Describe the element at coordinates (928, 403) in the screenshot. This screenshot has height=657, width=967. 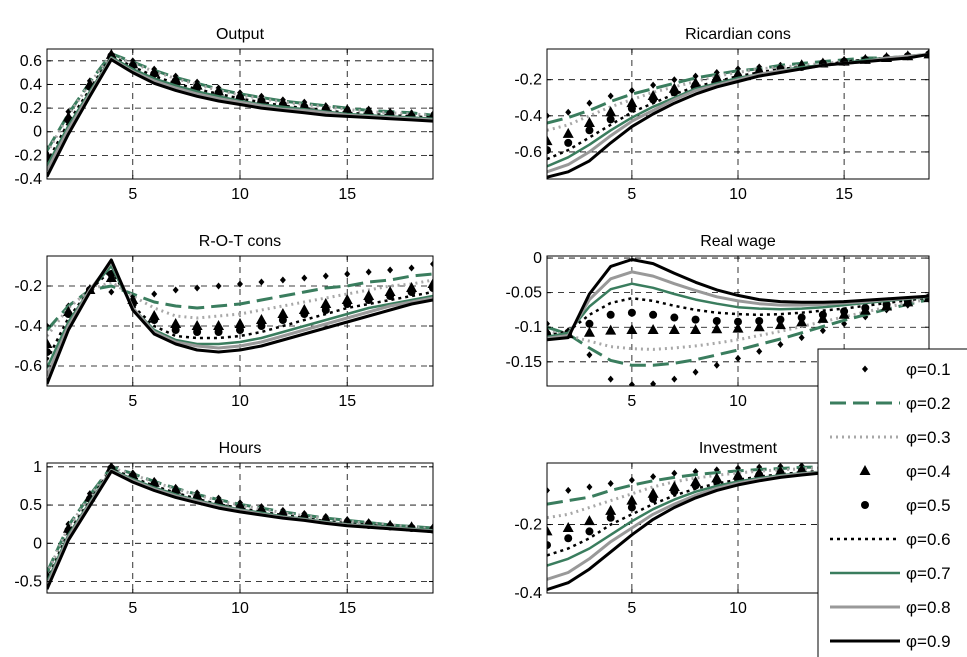
I see `legend-label: φ=0.2` at that location.